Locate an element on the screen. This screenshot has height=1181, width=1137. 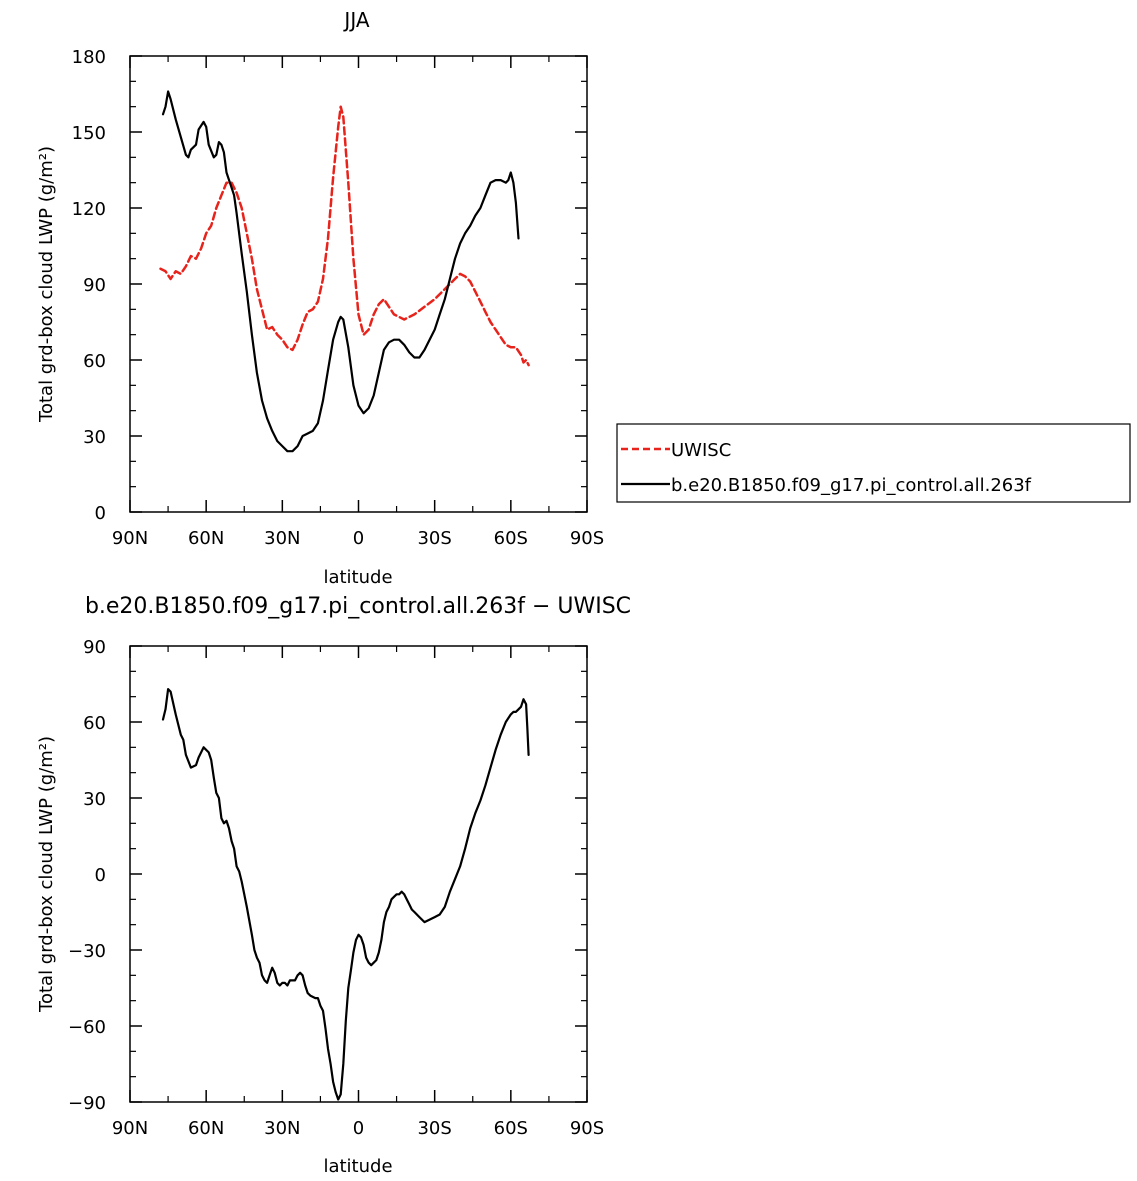
top-x-tick-label-4: 30S is located at coordinates (434, 538).